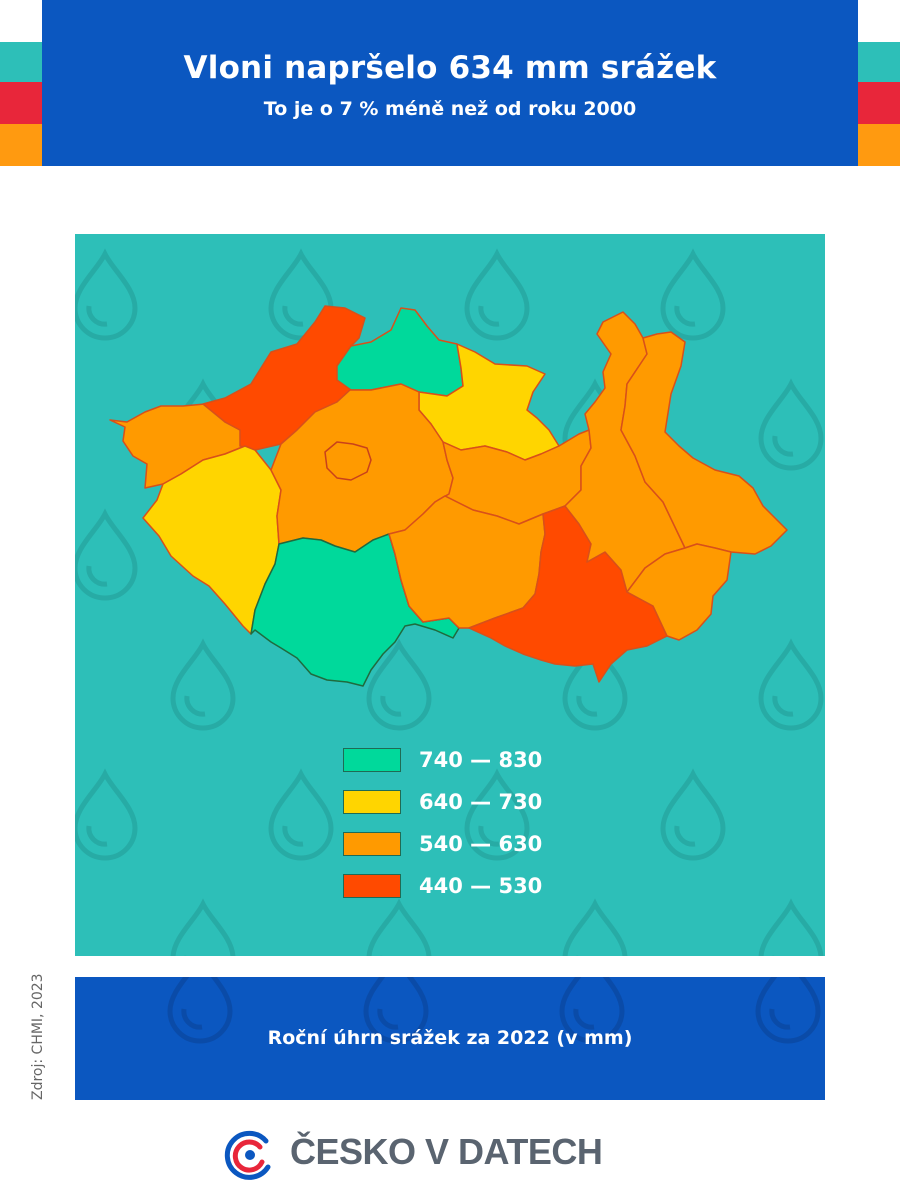  I want to click on source-note: Zdroj: CHMI, 2023, so click(38, 1036).